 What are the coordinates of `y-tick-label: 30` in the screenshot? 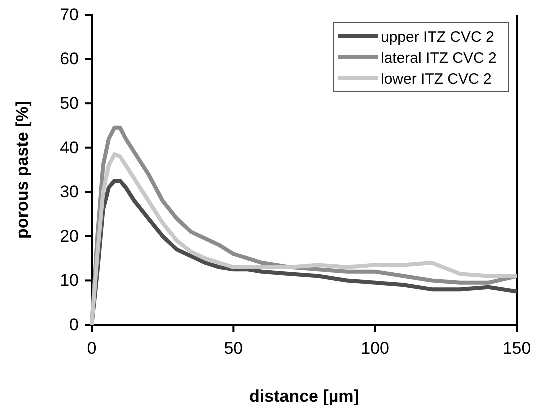 It's located at (69, 192).